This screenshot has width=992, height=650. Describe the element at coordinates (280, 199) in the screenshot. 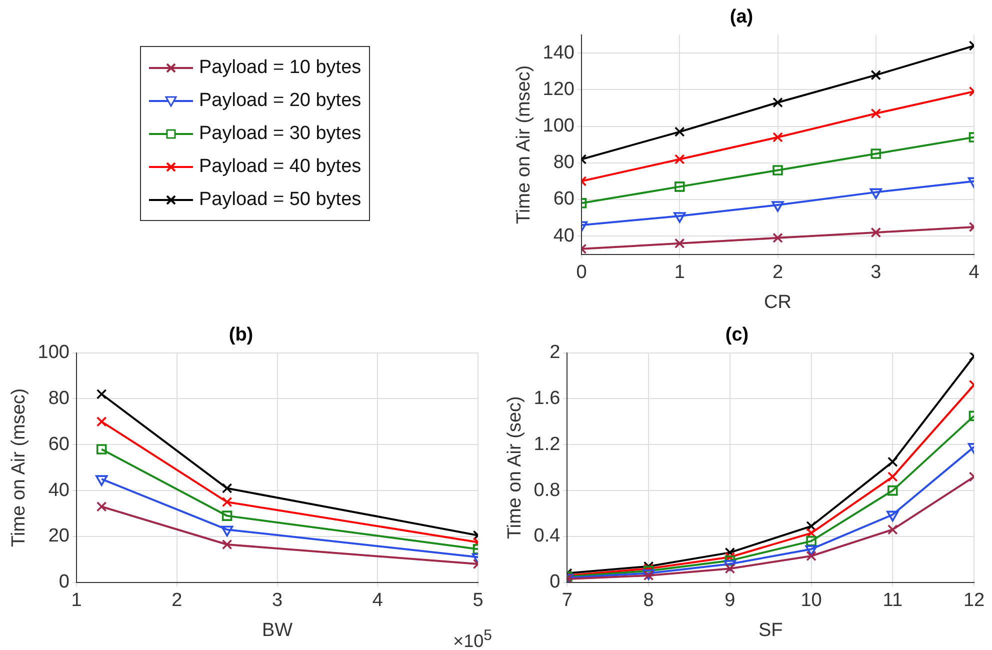

I see `legend-label: Payload = 50 bytes` at that location.